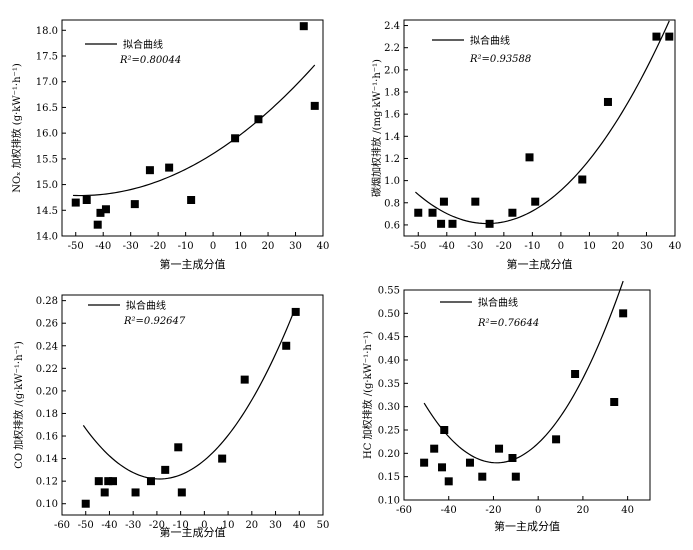  Describe the element at coordinates (389, 291) in the screenshot. I see `y-tick-label: 0.55` at that location.